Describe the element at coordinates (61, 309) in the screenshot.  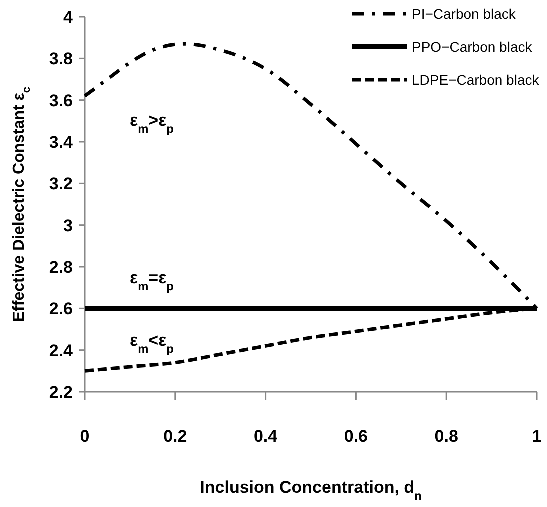
I see `y-tick-label: 2.6` at that location.